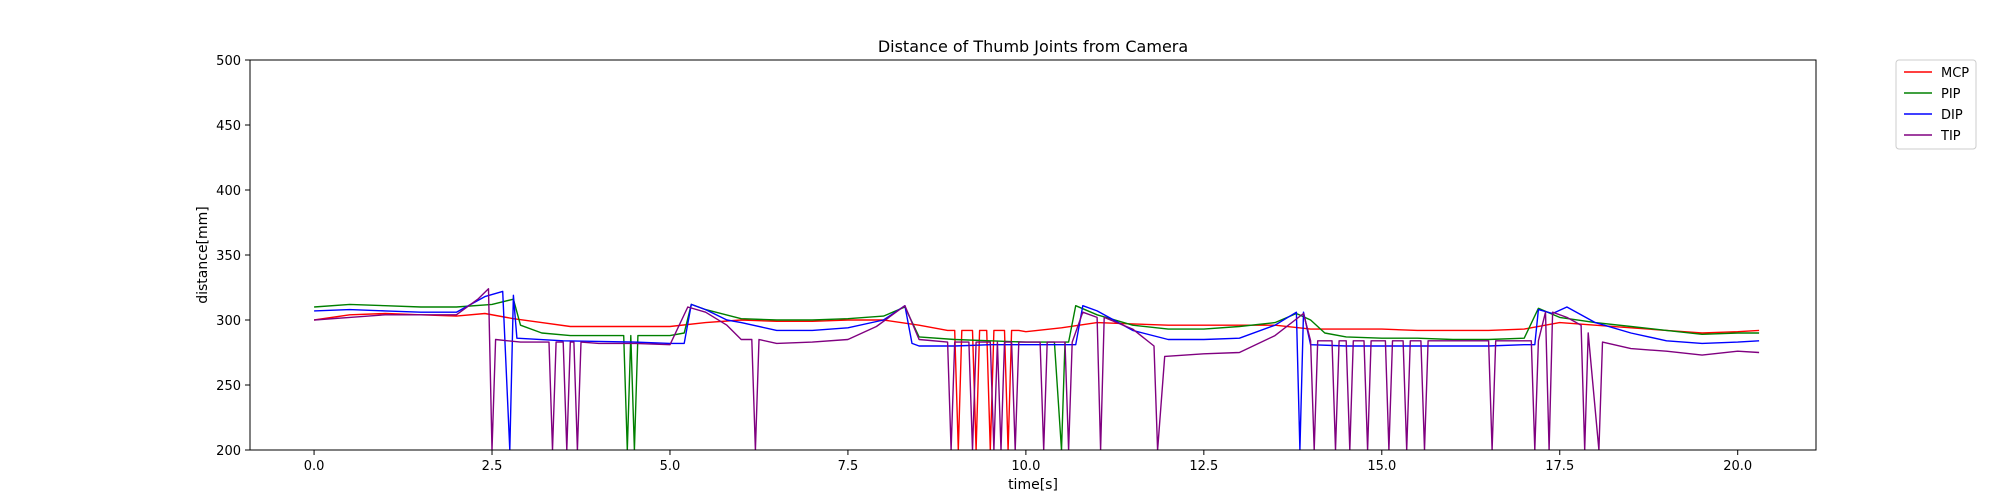 This screenshot has width=2000, height=500. What do you see at coordinates (1932, 136) in the screenshot?
I see `legend-item-tip: TIP` at bounding box center [1932, 136].